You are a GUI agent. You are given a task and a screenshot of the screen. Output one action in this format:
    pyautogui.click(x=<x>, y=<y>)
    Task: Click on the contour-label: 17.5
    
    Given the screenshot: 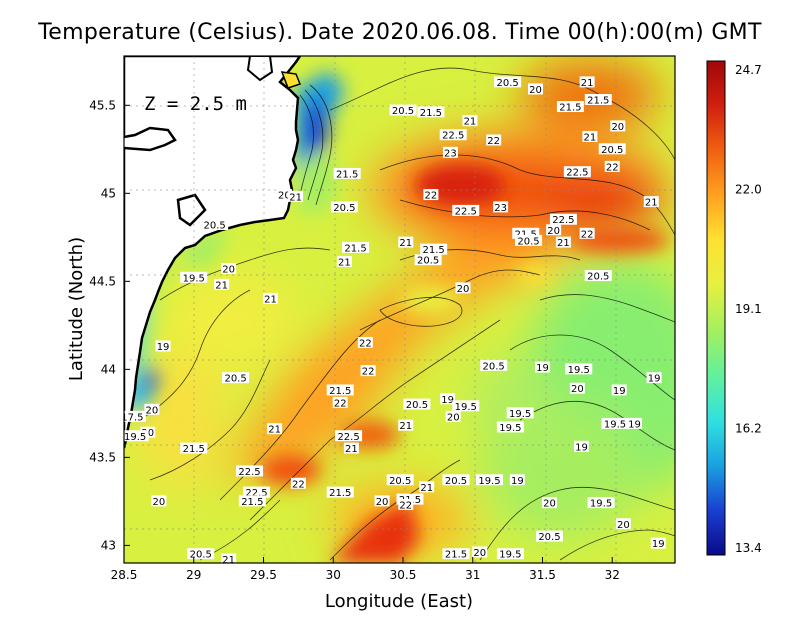 What is the action you would take?
    pyautogui.click(x=135, y=416)
    